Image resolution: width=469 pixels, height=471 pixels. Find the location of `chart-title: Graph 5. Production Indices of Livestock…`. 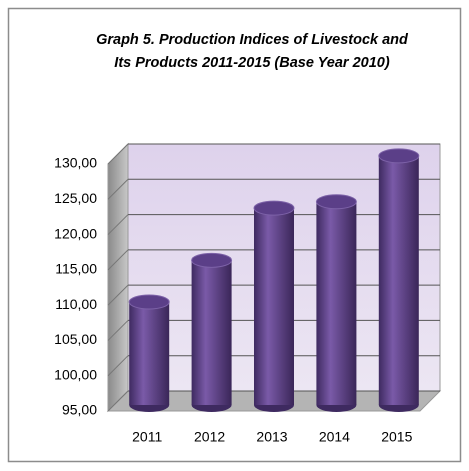

chart-title: Graph 5. Production Indices of Livestock… is located at coordinates (252, 40).